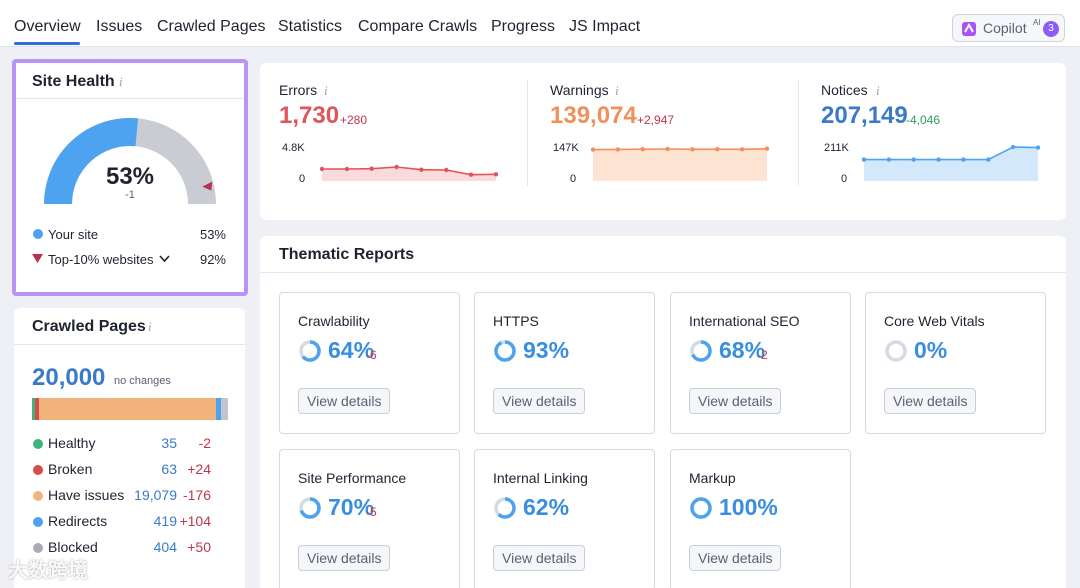 The height and width of the screenshot is (588, 1080). Describe the element at coordinates (371, 355) in the screenshot. I see `report-delta: -6` at that location.